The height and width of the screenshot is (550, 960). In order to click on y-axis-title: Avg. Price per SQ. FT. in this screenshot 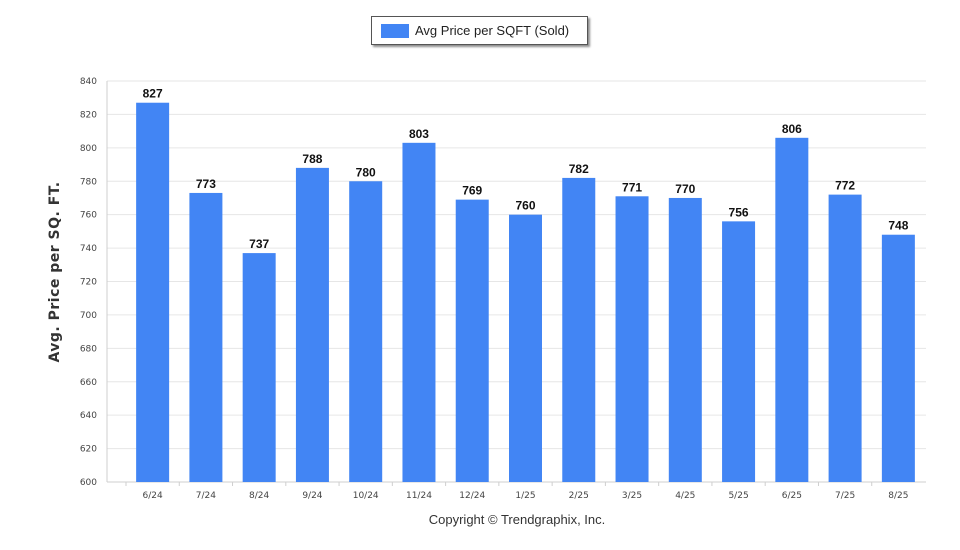, I will do `click(55, 271)`.